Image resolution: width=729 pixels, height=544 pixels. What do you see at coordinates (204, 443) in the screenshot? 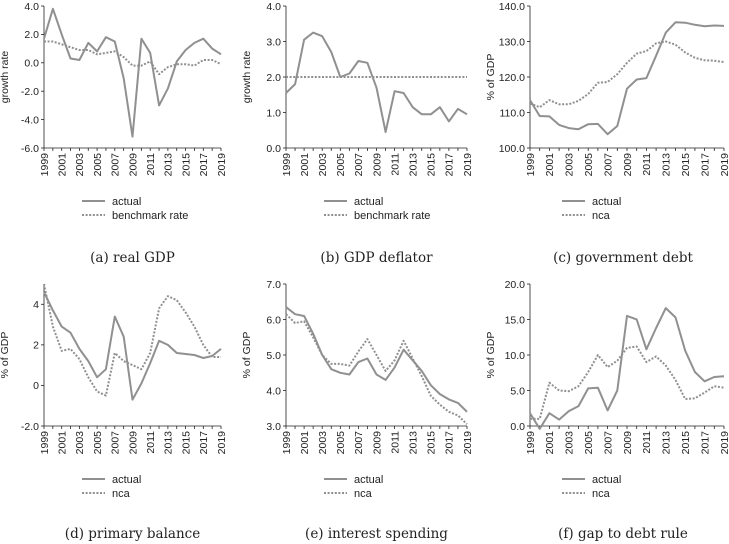
I see `chart-d-xtick-label: 2017` at bounding box center [204, 443].